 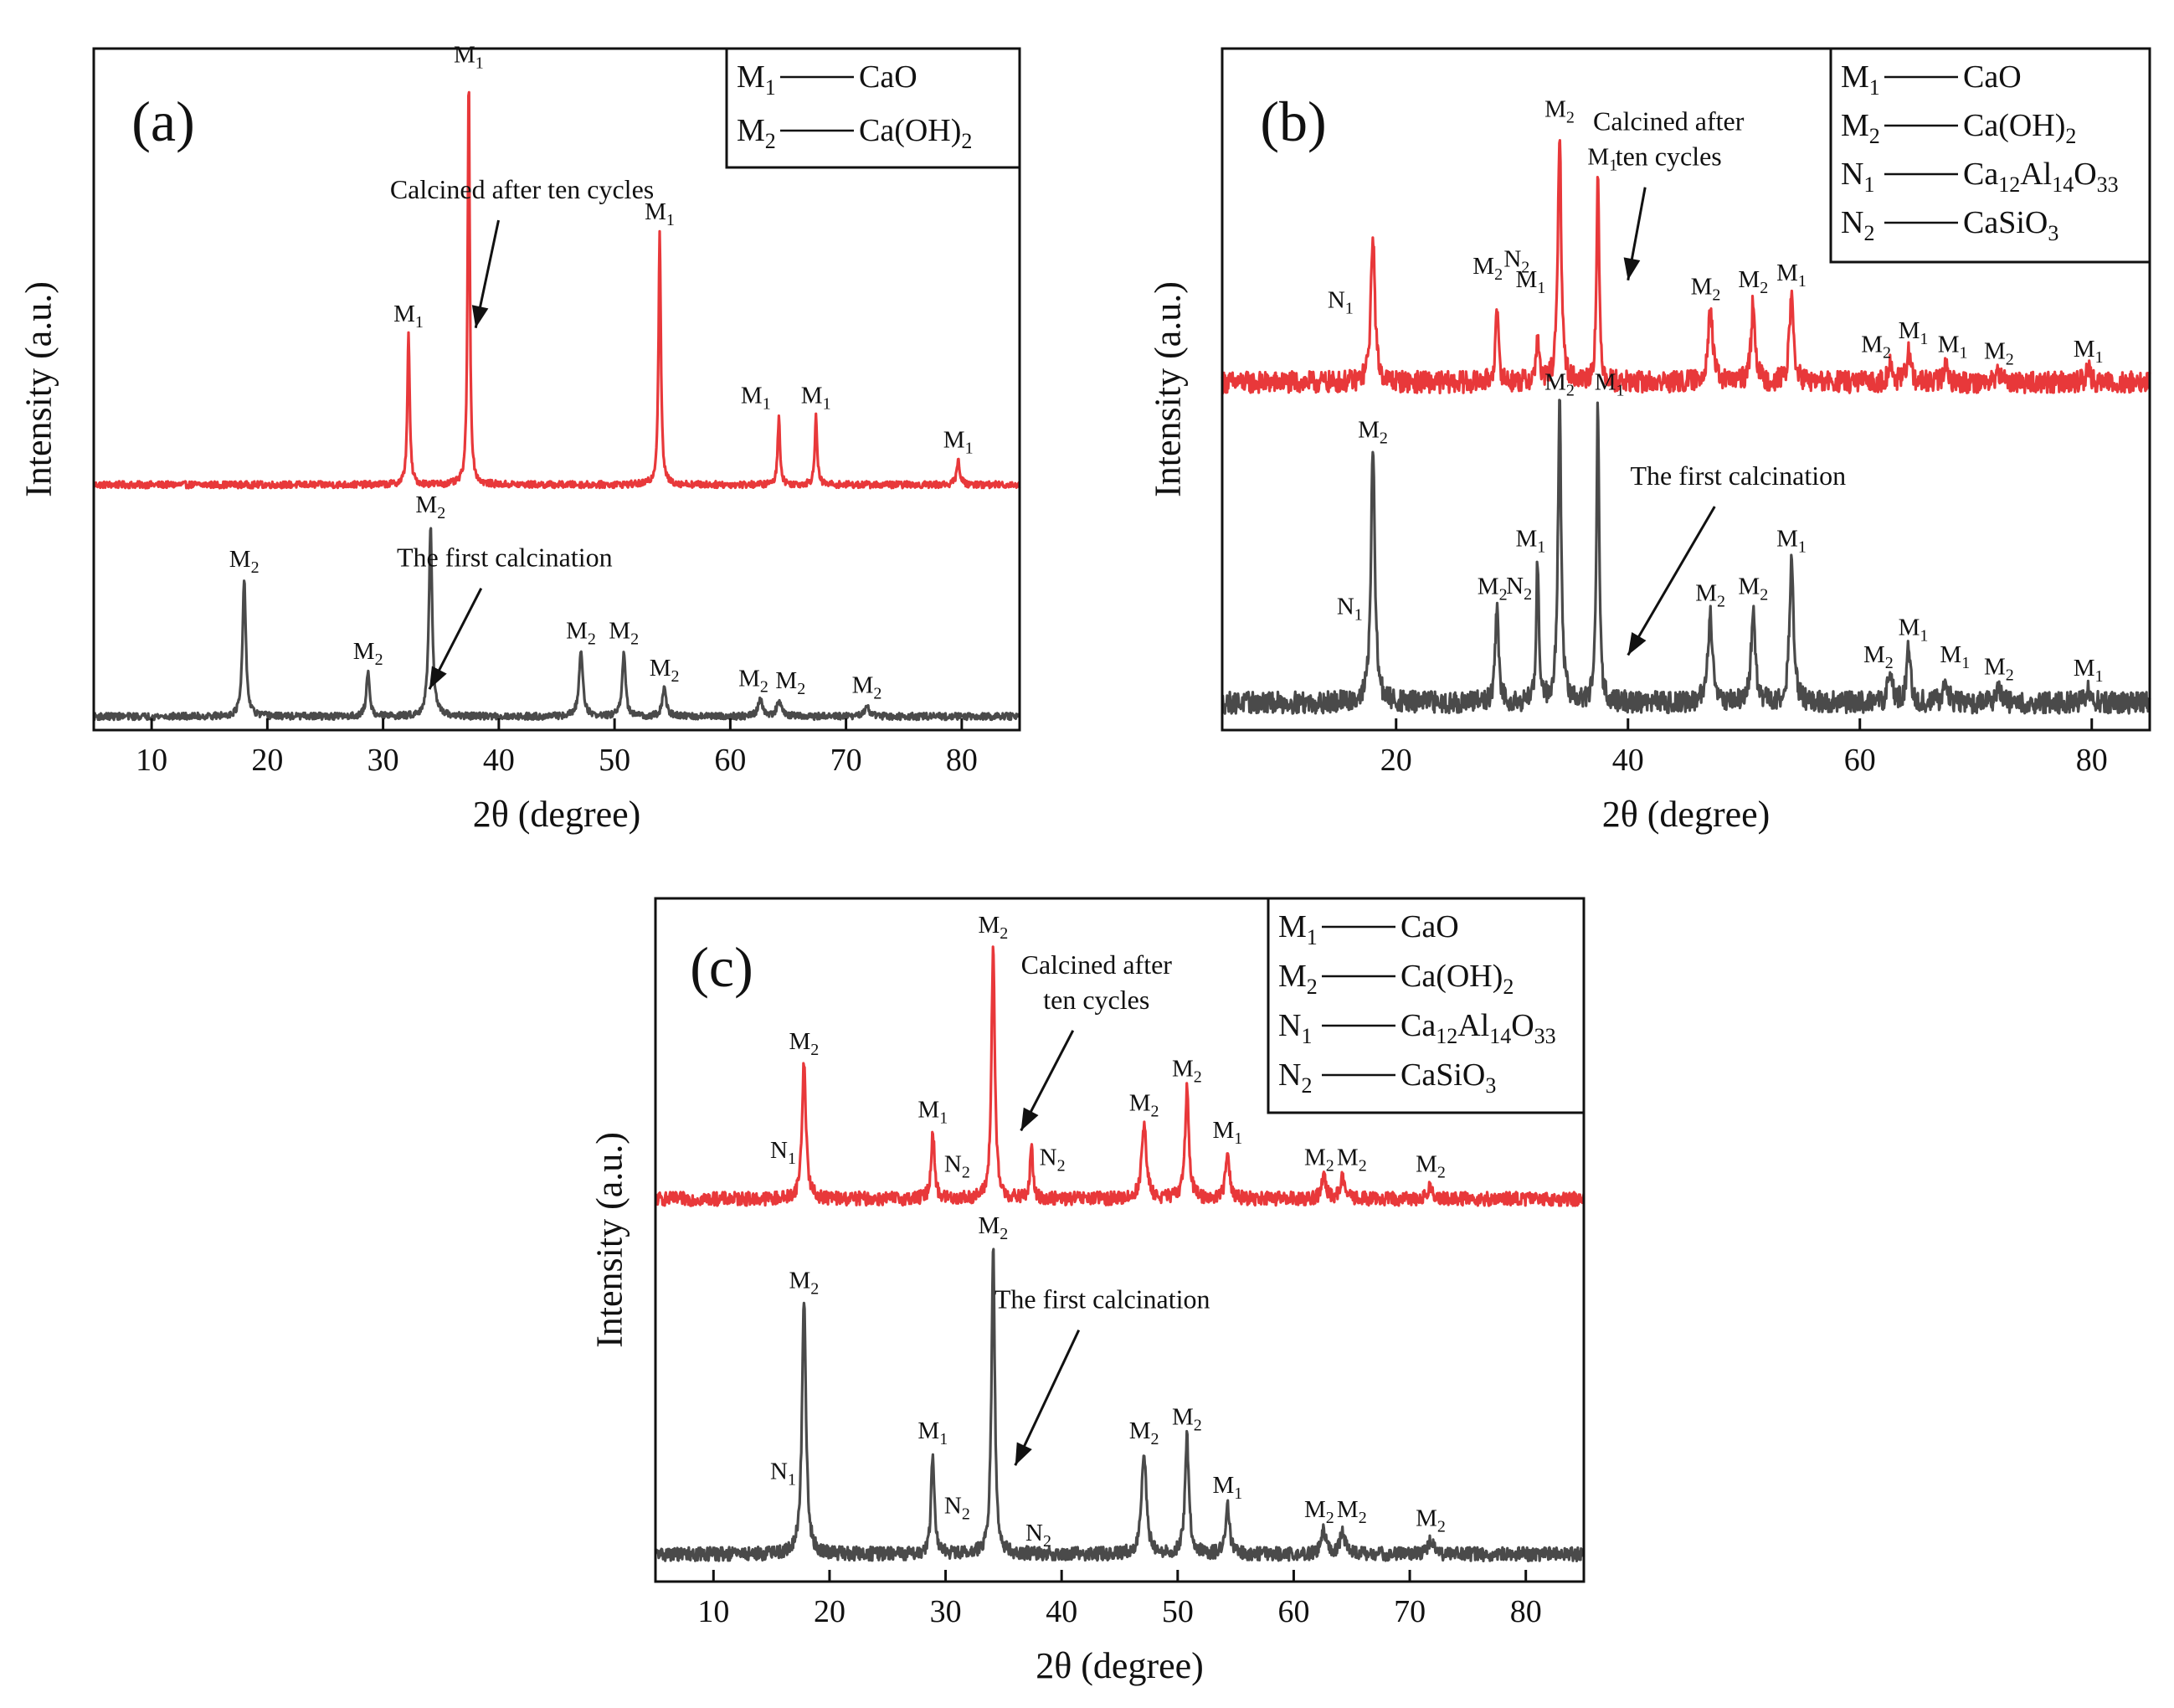 I want to click on panel-label: (c), so click(x=721, y=967).